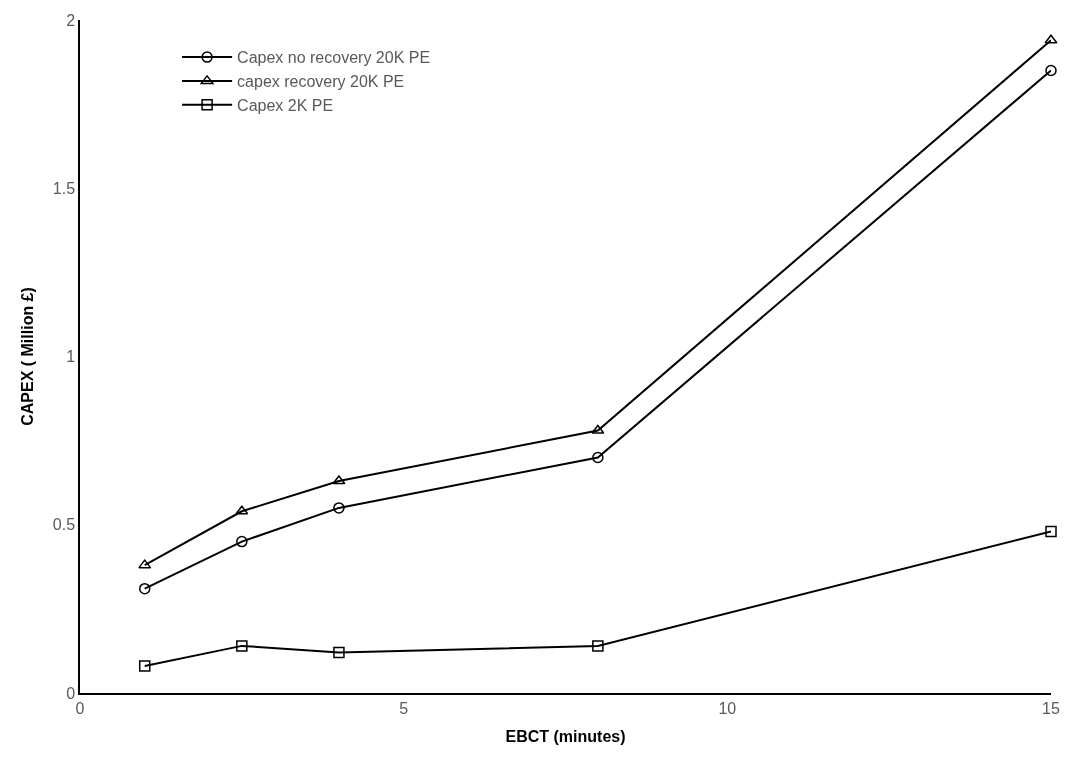  I want to click on y-axis-title: CAPEX ( Million £), so click(28, 356).